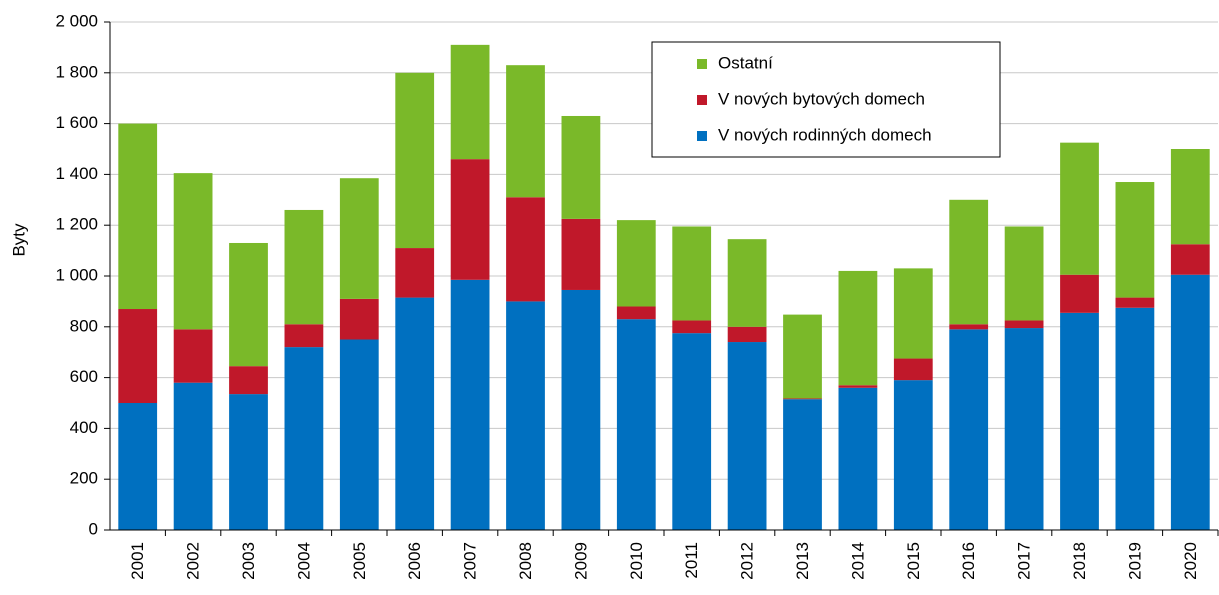  Describe the element at coordinates (525, 561) in the screenshot. I see `x-tick-label: 2008` at that location.